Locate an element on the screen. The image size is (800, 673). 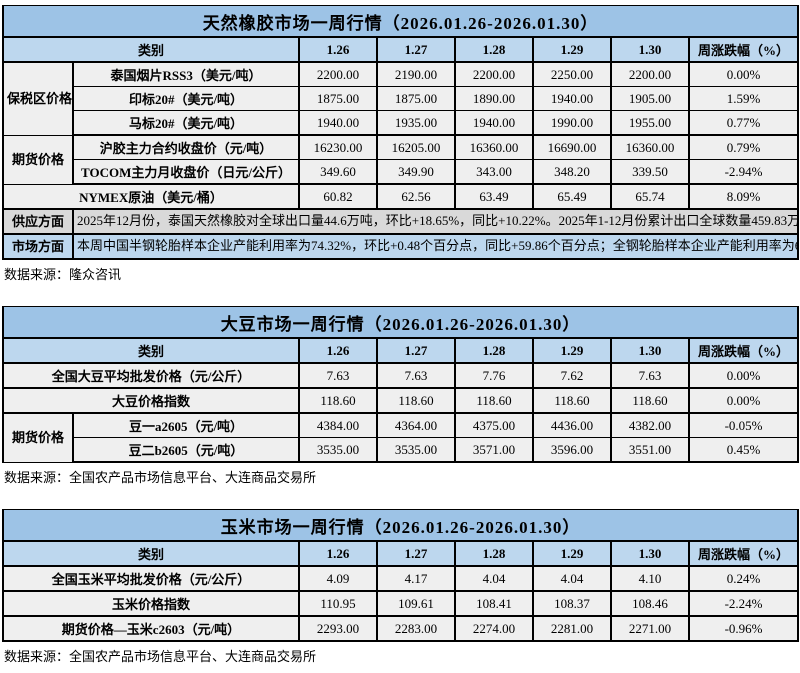
value-cell: 2293.00 is located at coordinates (338, 628).